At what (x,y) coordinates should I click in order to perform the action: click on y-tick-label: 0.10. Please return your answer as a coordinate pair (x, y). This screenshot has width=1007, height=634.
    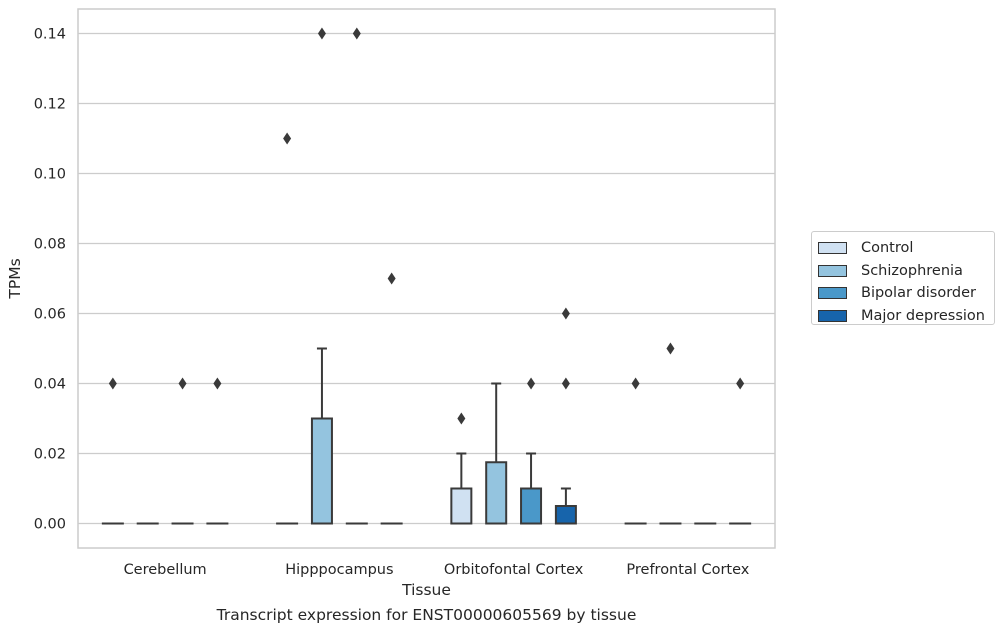
    Looking at the image, I should click on (50, 175).